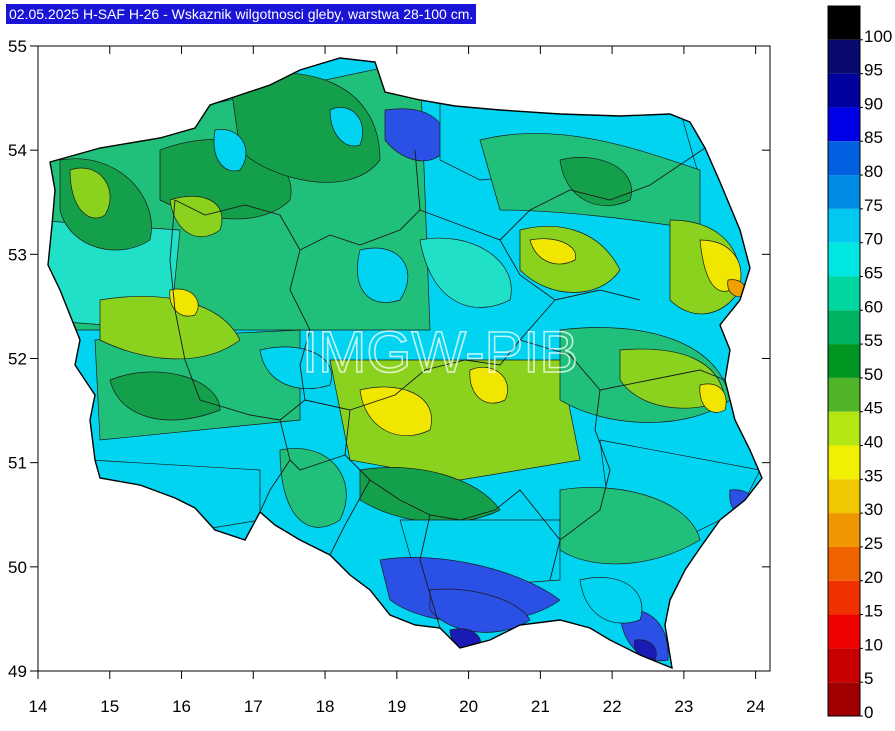  What do you see at coordinates (17, 671) in the screenshot?
I see `y-tick-label: 49` at bounding box center [17, 671].